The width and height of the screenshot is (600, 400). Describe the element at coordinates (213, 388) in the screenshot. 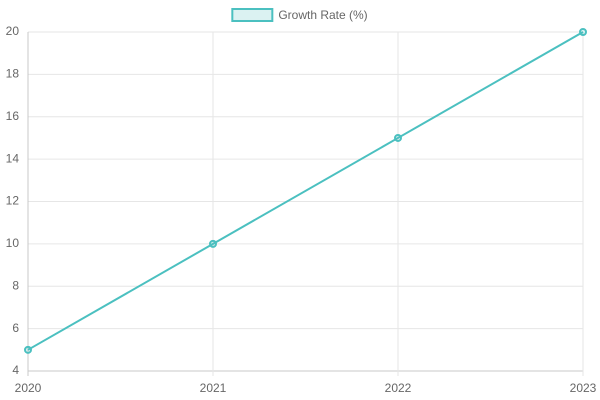

I see `x-tick-label: 2021` at that location.